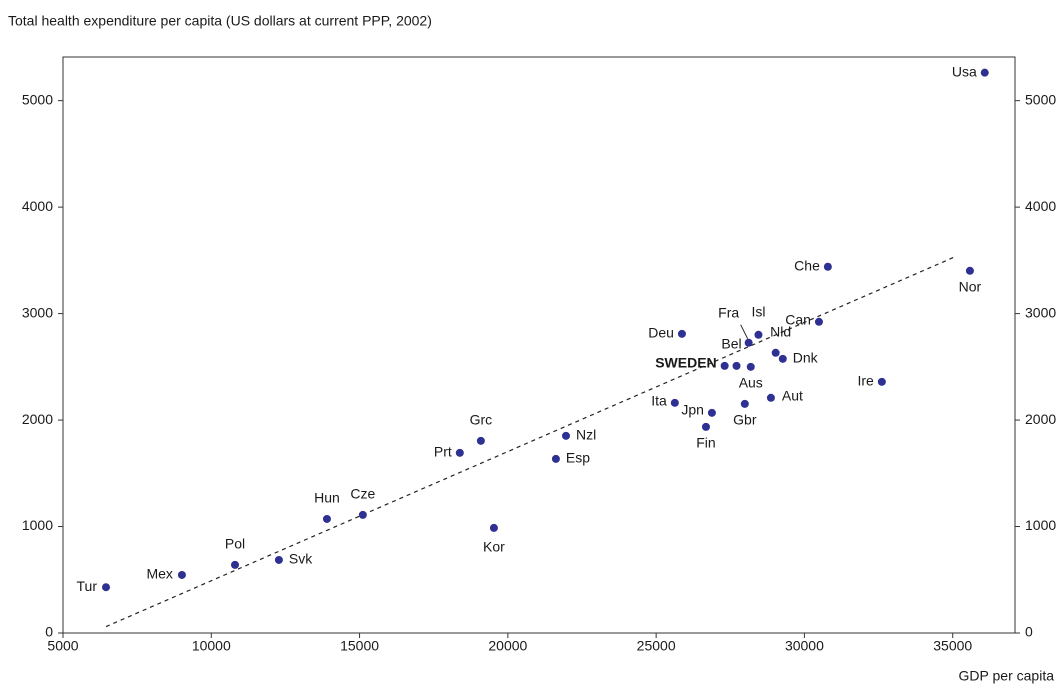  Describe the element at coordinates (49, 632) in the screenshot. I see `y-tick-label: 0` at that location.